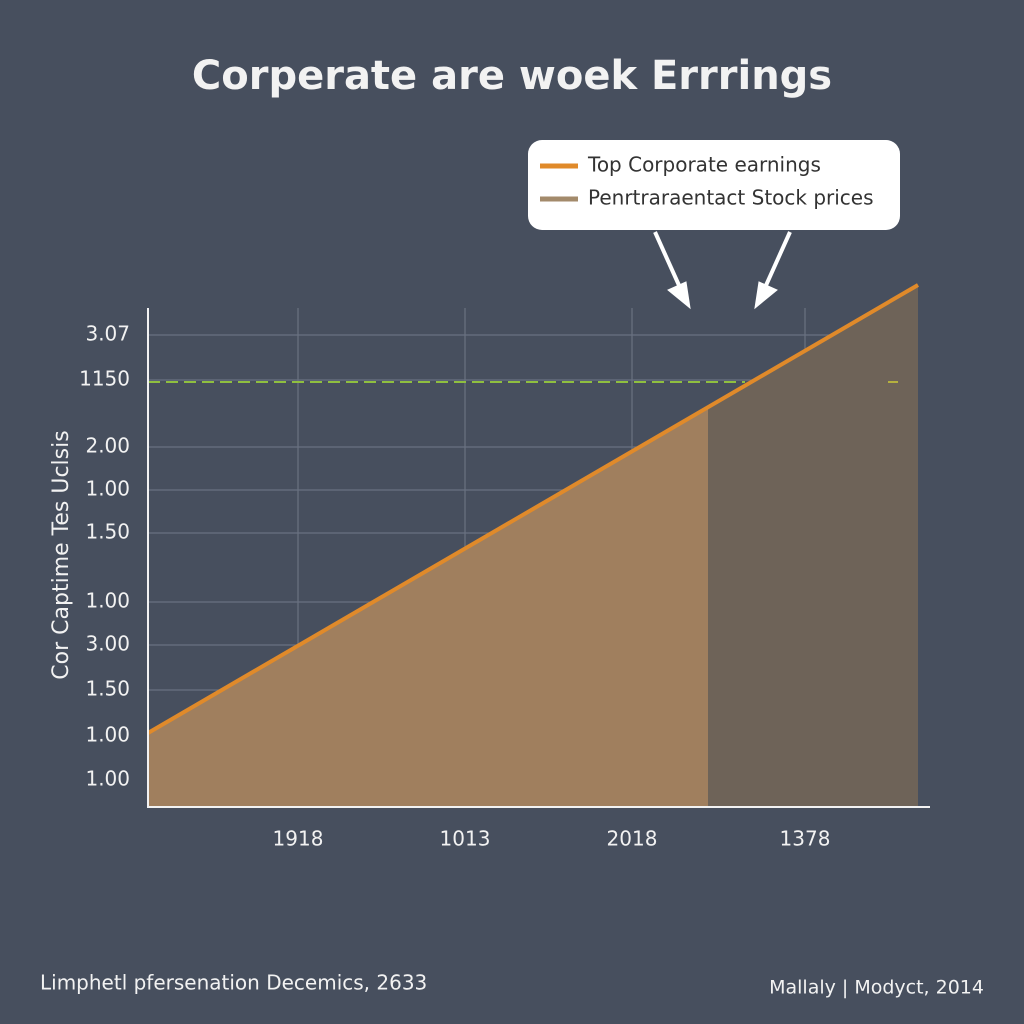 The width and height of the screenshot is (1024, 1024). What do you see at coordinates (61, 554) in the screenshot?
I see `y-axis-label: Cor Captime Tes Uclsis` at bounding box center [61, 554].